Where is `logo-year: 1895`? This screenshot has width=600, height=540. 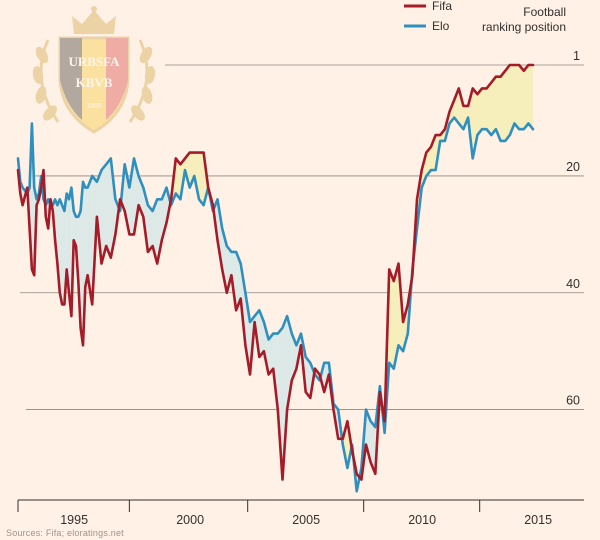
logo-year: 1895 is located at coordinates (94, 106).